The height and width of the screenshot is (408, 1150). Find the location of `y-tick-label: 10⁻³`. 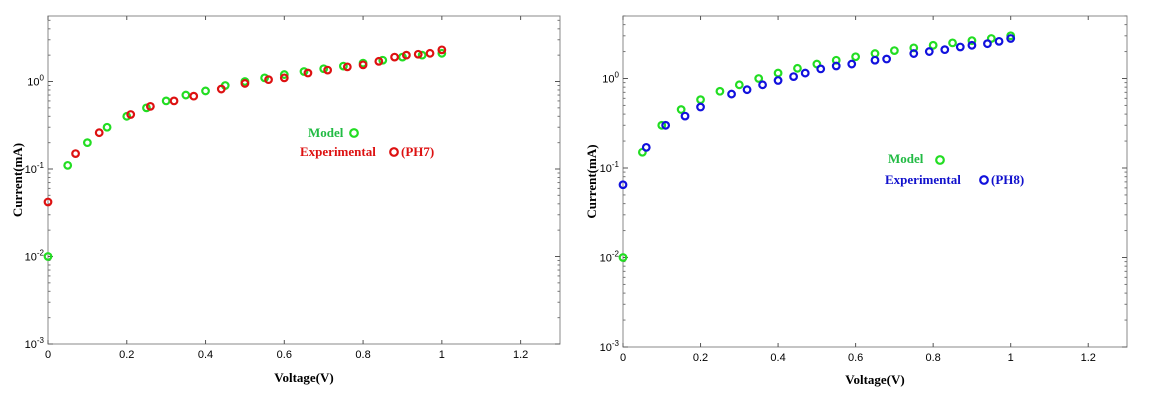

y-tick-label: 10⁻³ is located at coordinates (35, 343).